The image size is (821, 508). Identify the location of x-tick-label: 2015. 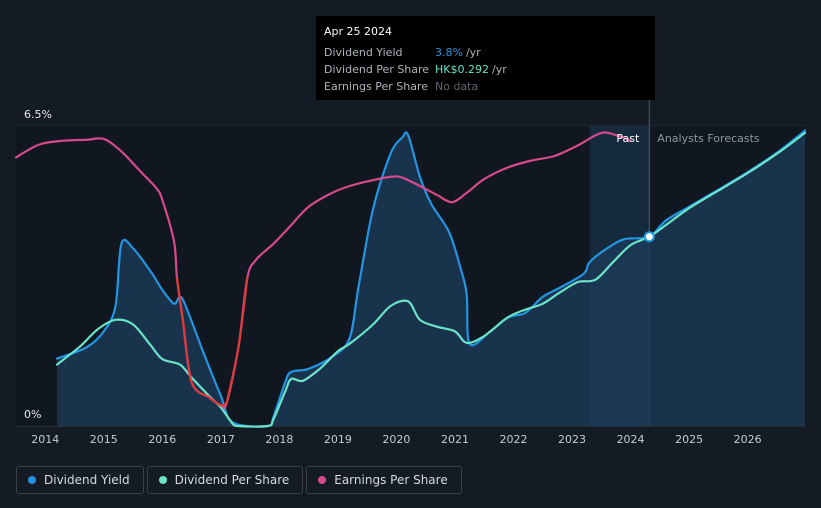
(104, 439).